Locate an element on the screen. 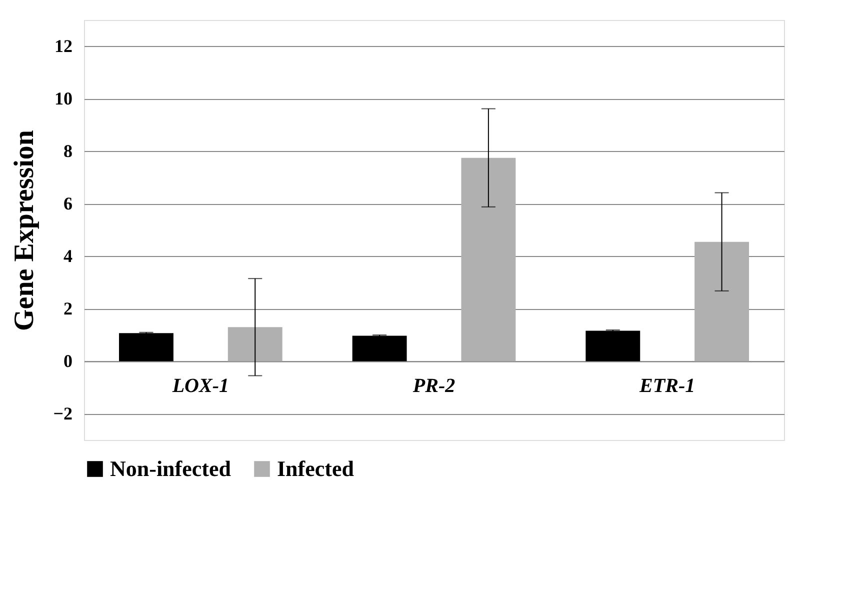  x-tick-label: LOX-1 is located at coordinates (200, 385).